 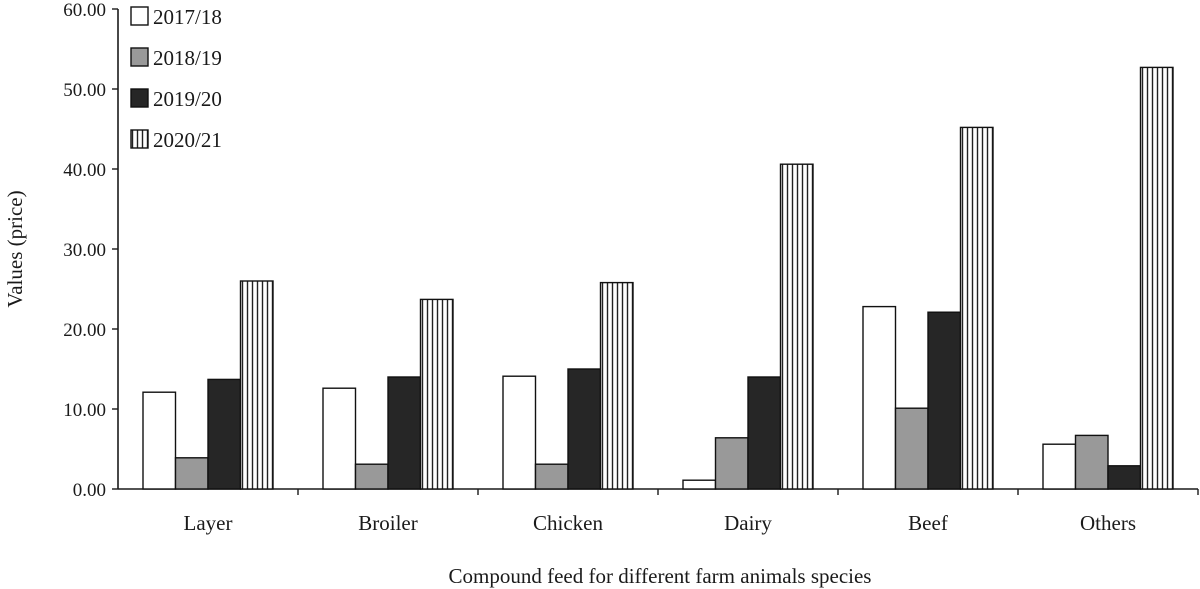 I want to click on bar-2020-21-broiler, so click(x=436, y=394).